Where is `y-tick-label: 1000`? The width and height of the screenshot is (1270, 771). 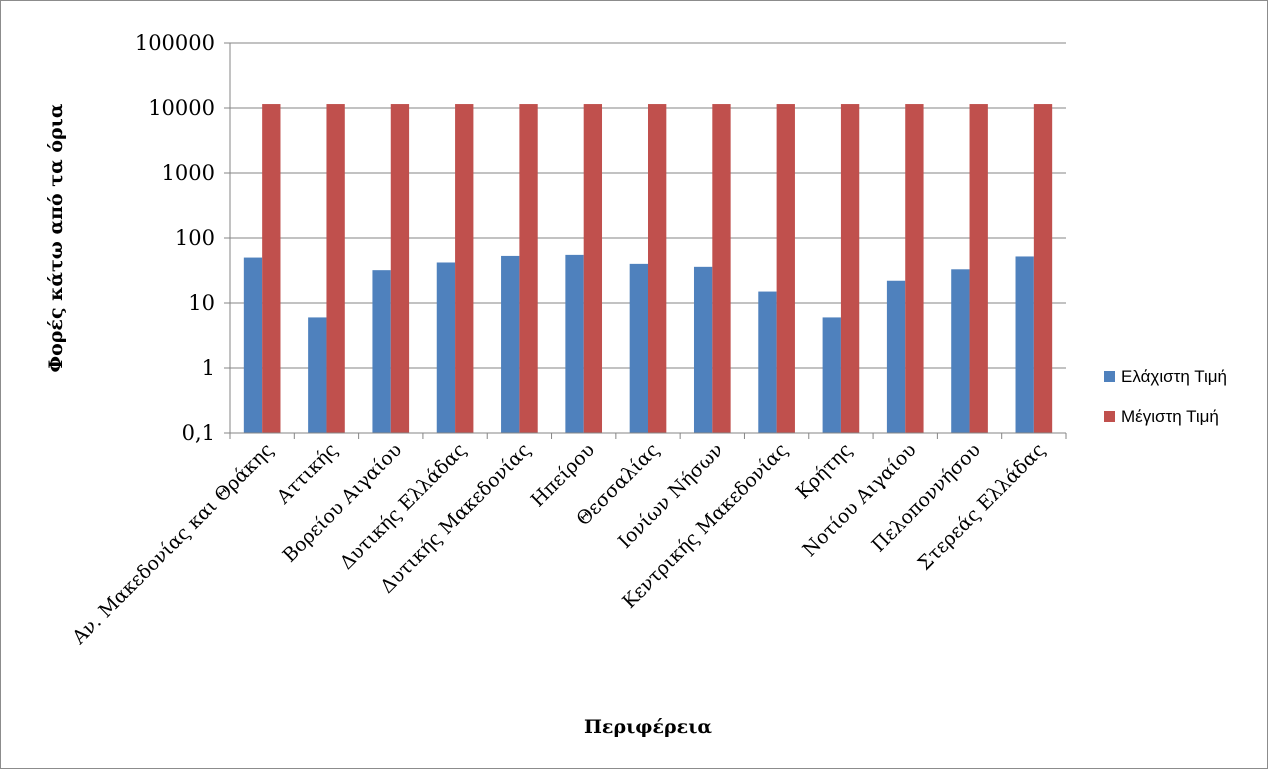 y-tick-label: 1000 is located at coordinates (188, 173).